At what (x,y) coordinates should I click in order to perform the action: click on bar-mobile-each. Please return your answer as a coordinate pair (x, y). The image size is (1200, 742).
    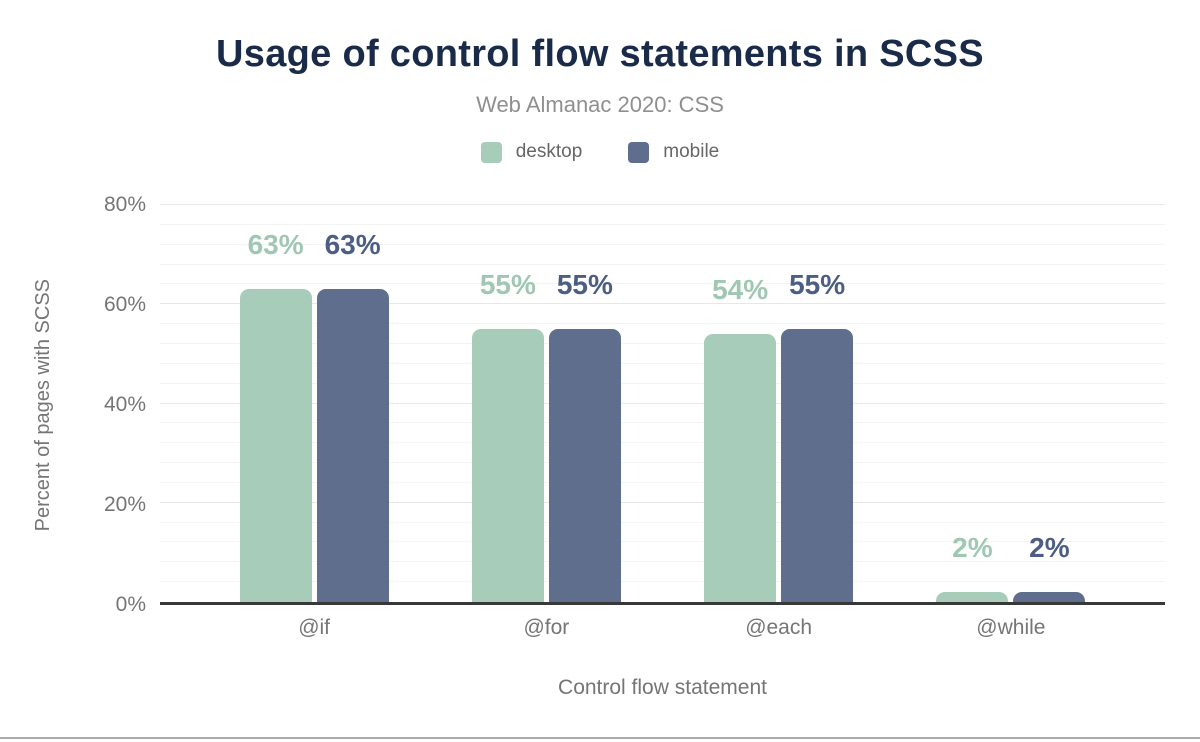
    Looking at the image, I should click on (817, 465).